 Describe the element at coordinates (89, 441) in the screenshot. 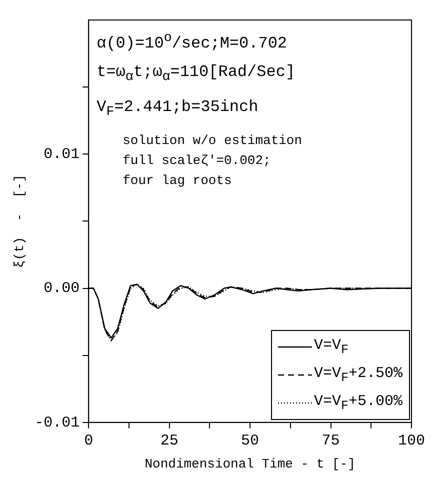

I see `x-tick-label: 0` at that location.